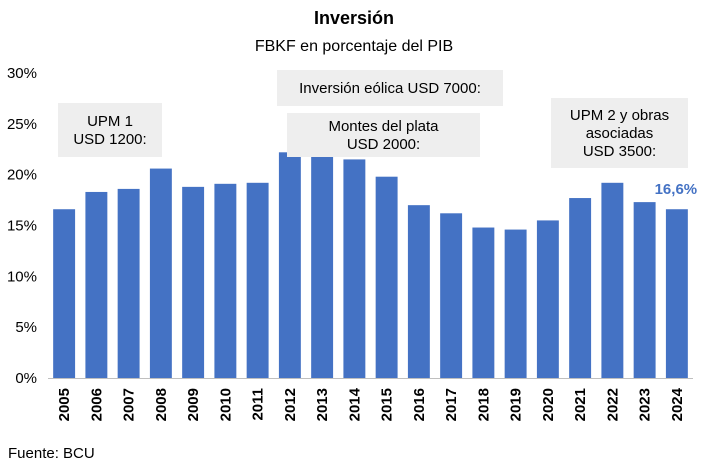  What do you see at coordinates (619, 151) in the screenshot?
I see `annotation-line: USD 3500:` at bounding box center [619, 151].